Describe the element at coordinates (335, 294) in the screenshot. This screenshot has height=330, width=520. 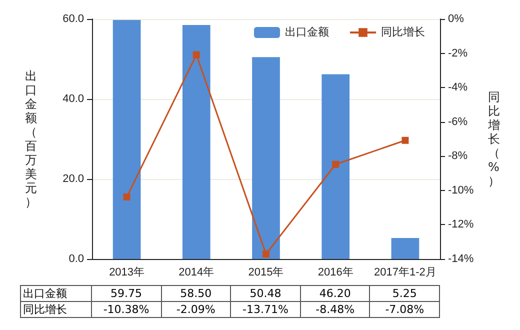
I see `data-label: 46.20` at that location.